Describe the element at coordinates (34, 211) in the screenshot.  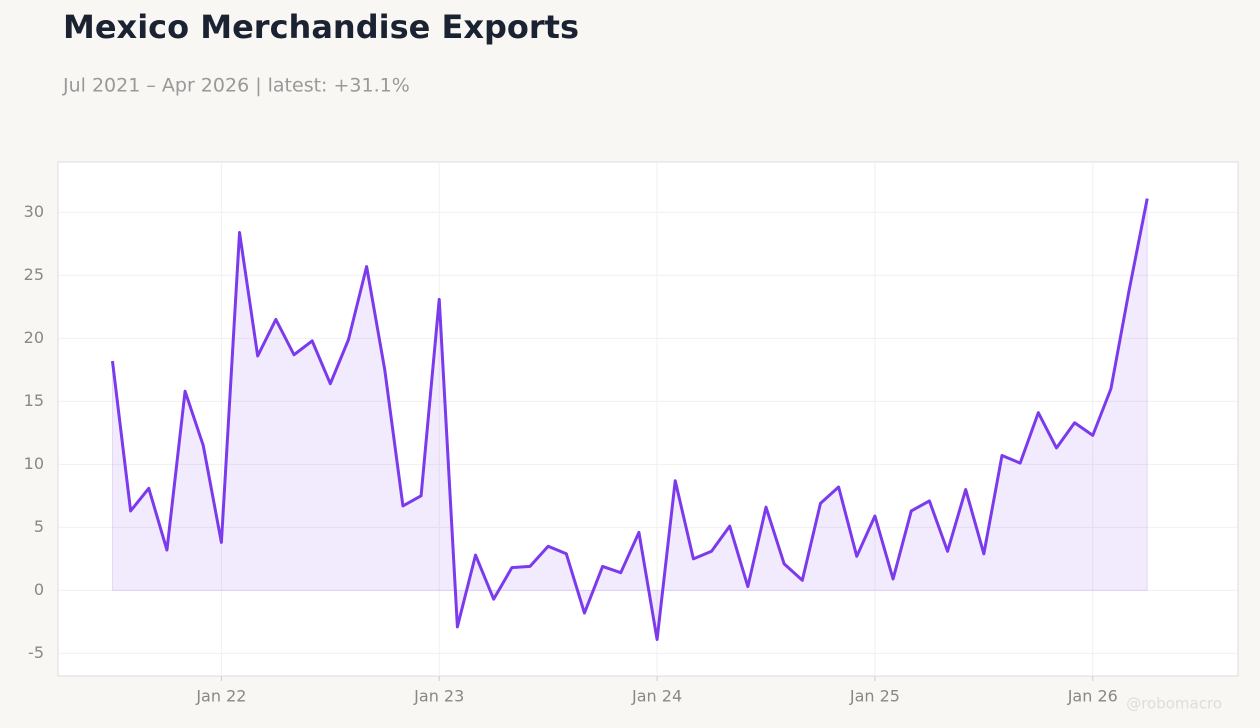
I see `y-tick-label: 30` at that location.